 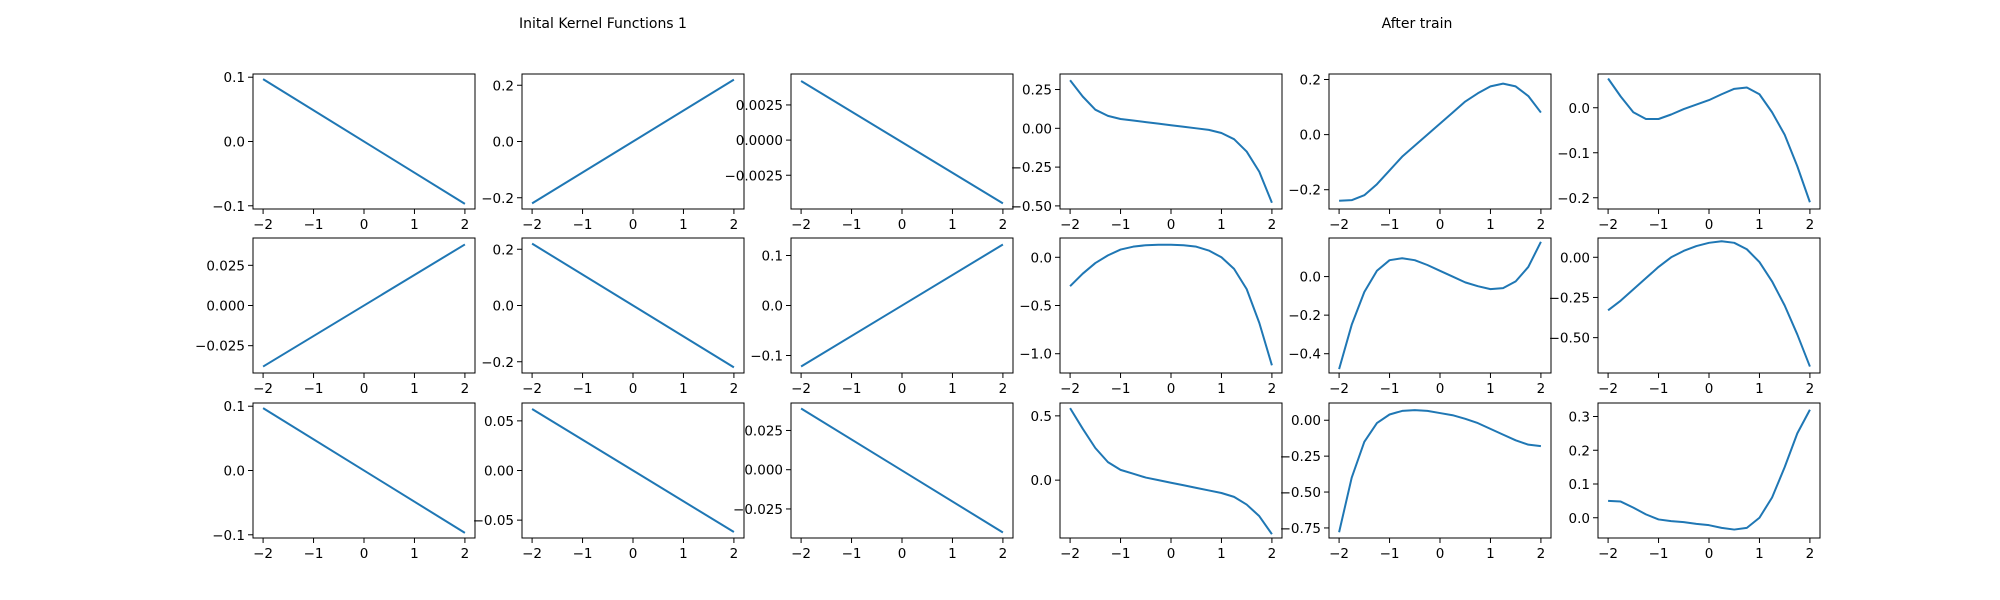 I want to click on subplot-3-2: −2 −1 0 1 2 0.05 0.00 −0.05, so click(x=609, y=482).